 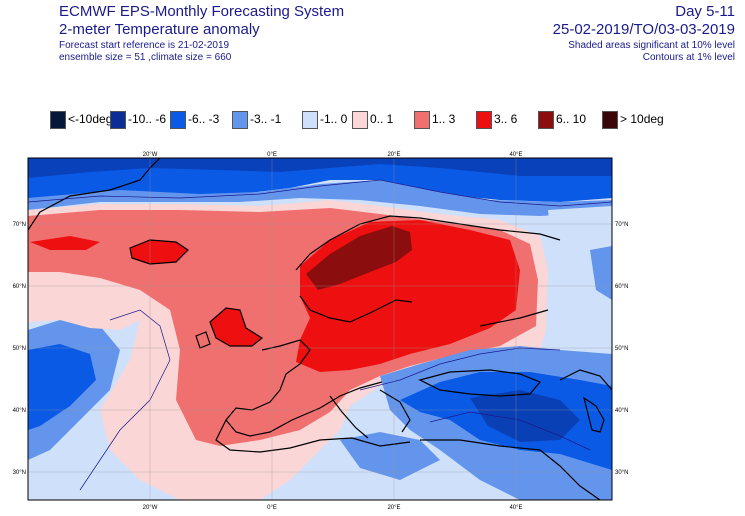 I want to click on legend-label: 6.. 10, so click(x=571, y=119).